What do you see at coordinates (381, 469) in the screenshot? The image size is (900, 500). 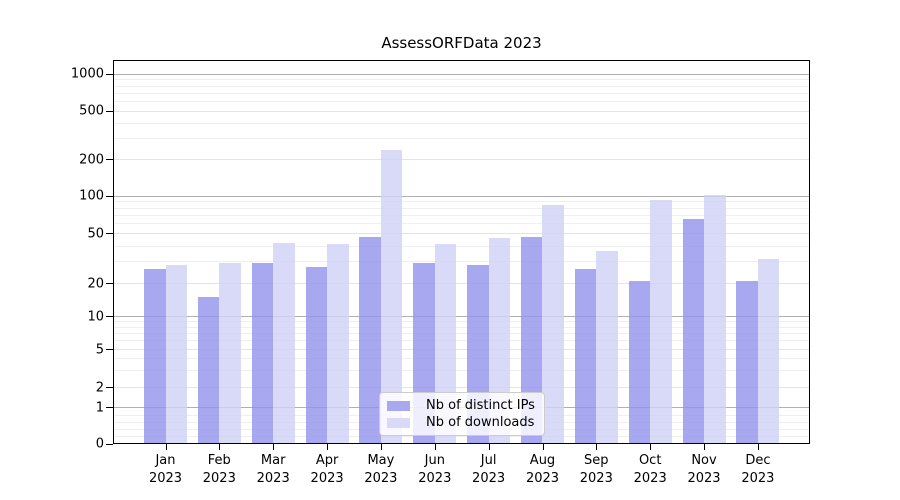 I see `x-tick-label: May 2023` at bounding box center [381, 469].